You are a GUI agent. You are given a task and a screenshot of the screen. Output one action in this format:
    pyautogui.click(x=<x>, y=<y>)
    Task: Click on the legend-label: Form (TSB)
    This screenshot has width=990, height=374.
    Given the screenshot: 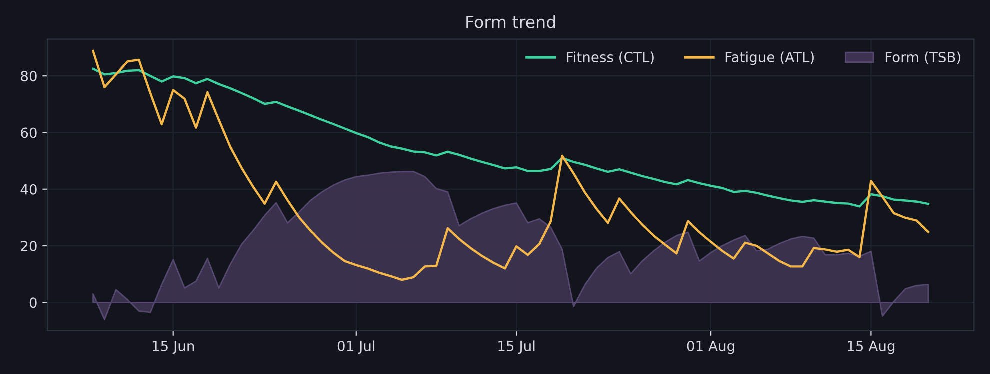 What is the action you would take?
    pyautogui.click(x=923, y=58)
    